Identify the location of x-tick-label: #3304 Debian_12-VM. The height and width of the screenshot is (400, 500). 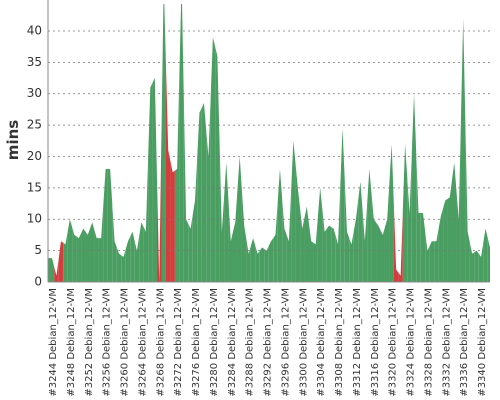
(321, 342).